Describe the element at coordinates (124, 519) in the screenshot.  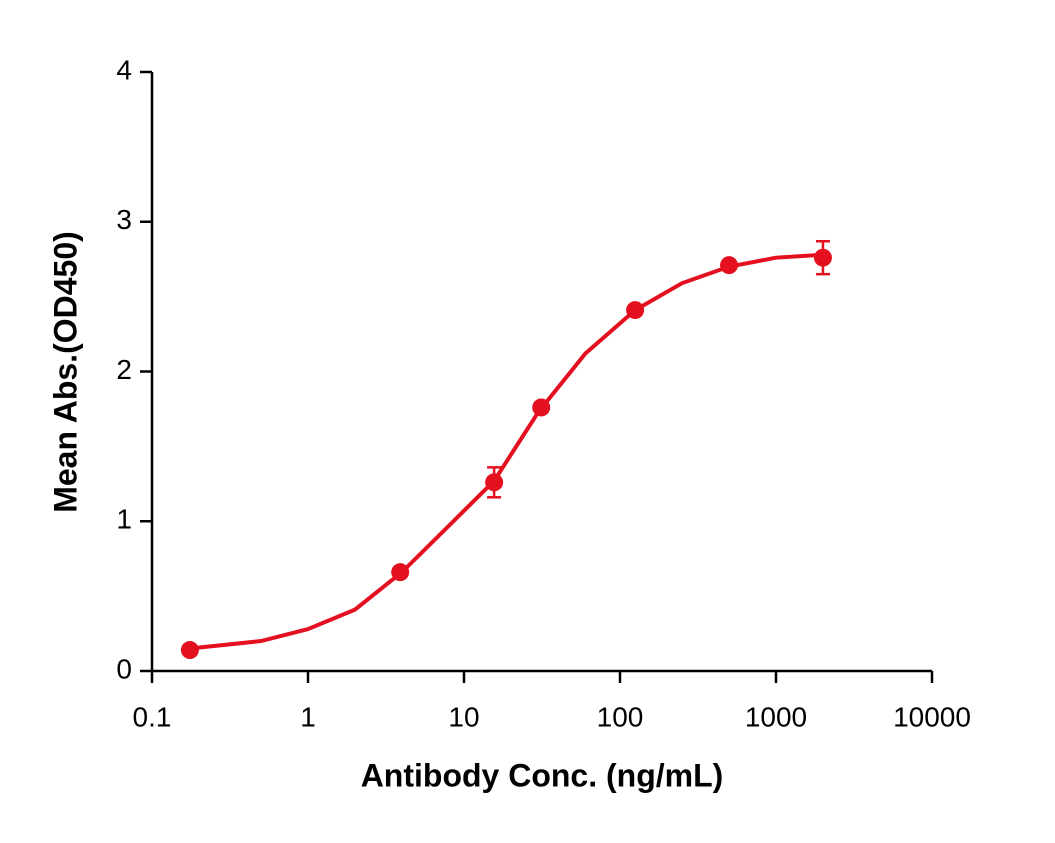
I see `y-tick-label: 1` at that location.